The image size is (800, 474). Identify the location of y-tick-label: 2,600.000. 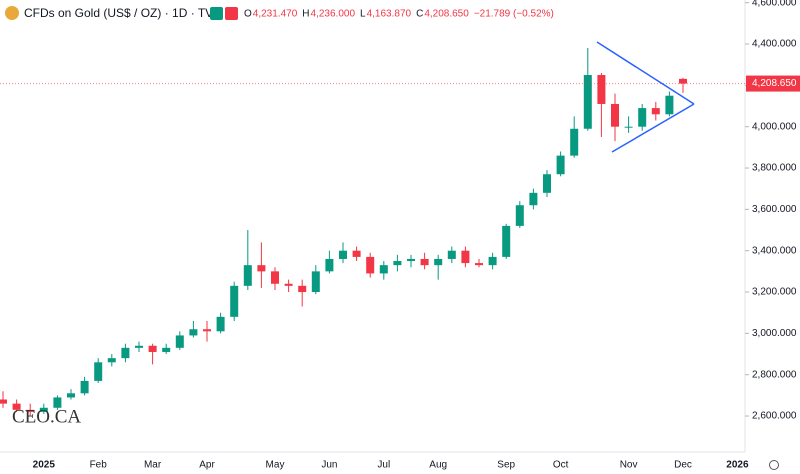
(774, 416).